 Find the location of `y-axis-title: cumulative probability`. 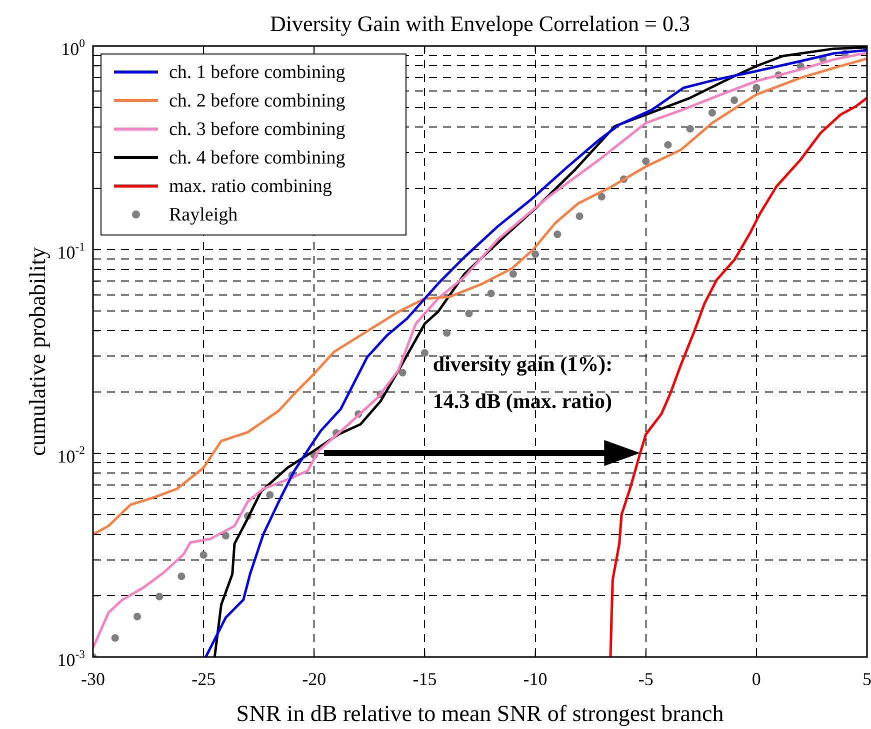

y-axis-title: cumulative probability is located at coordinates (37, 351).